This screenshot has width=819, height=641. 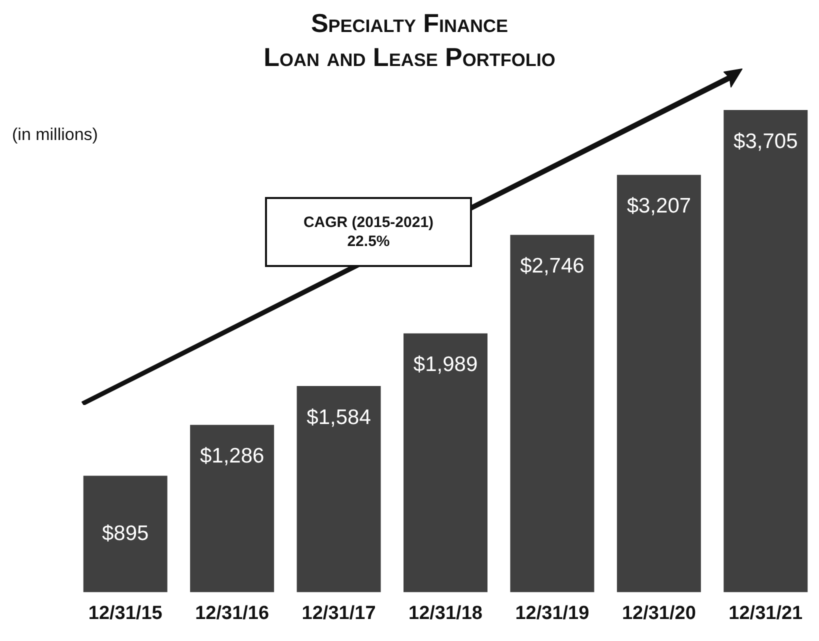 I want to click on chart-title: Specialty Finance, so click(x=410, y=23).